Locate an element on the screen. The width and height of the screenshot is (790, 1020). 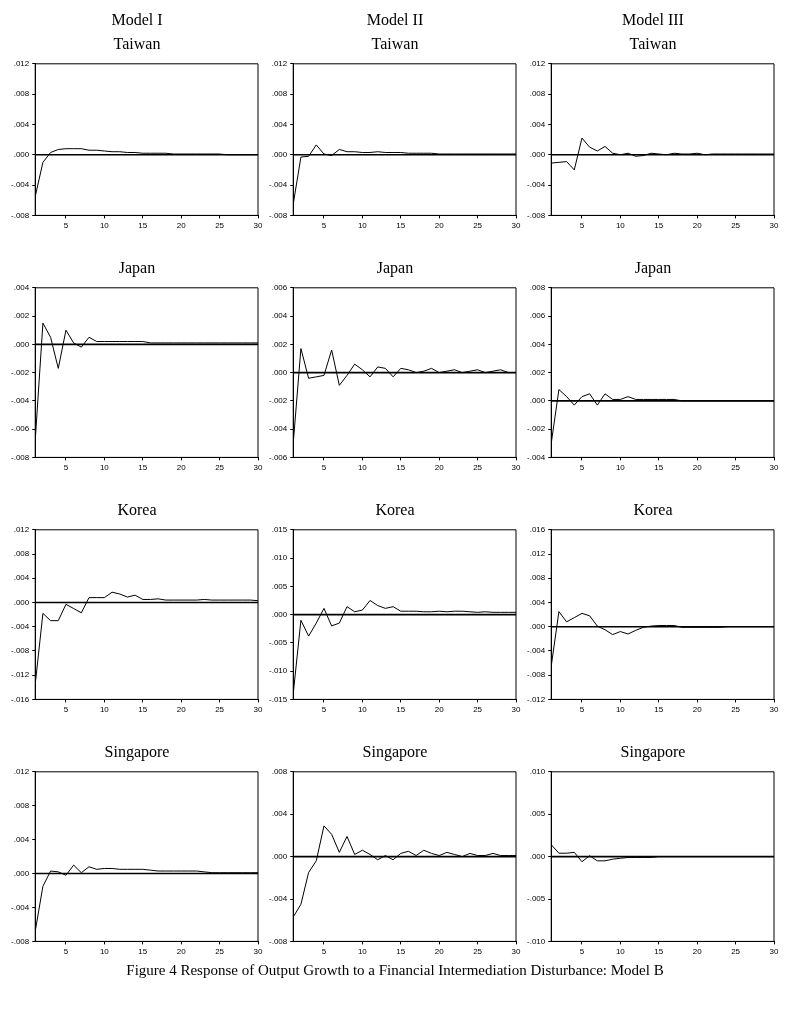
chart-title: Model II is located at coordinates (395, 20).